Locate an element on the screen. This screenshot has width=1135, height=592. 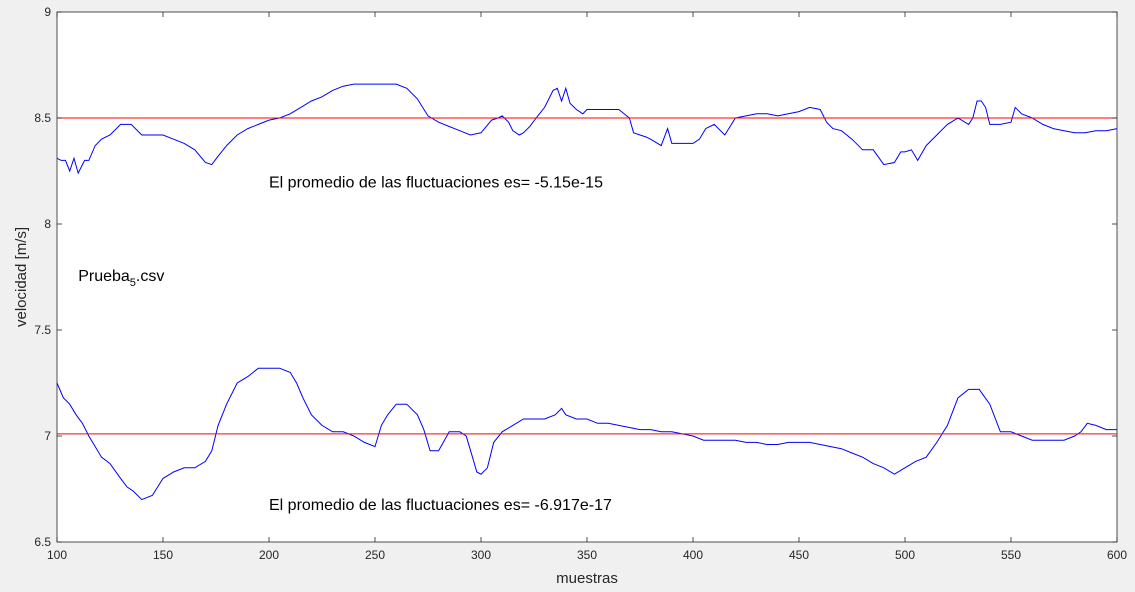
x-tick-label: 550 is located at coordinates (1011, 555).